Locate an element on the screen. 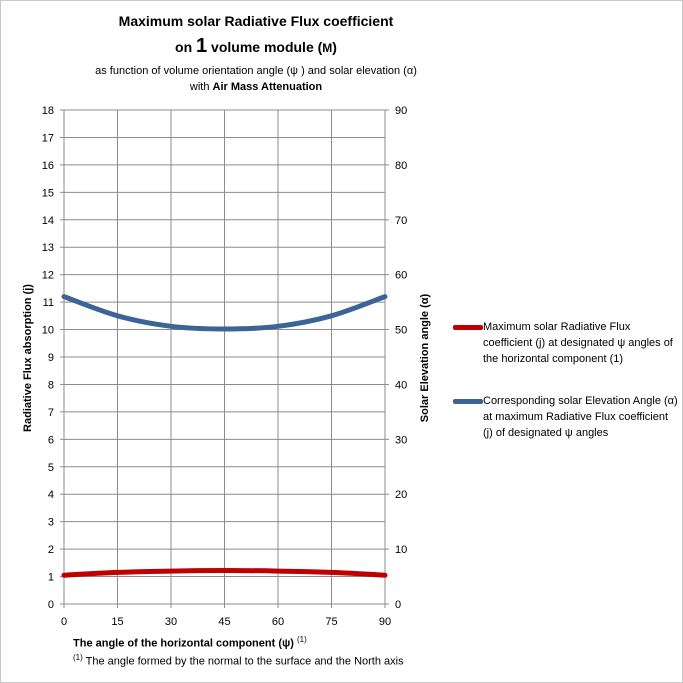 The height and width of the screenshot is (683, 683). subtitle-attenuation: Air Mass Attenuation is located at coordinates (267, 87).